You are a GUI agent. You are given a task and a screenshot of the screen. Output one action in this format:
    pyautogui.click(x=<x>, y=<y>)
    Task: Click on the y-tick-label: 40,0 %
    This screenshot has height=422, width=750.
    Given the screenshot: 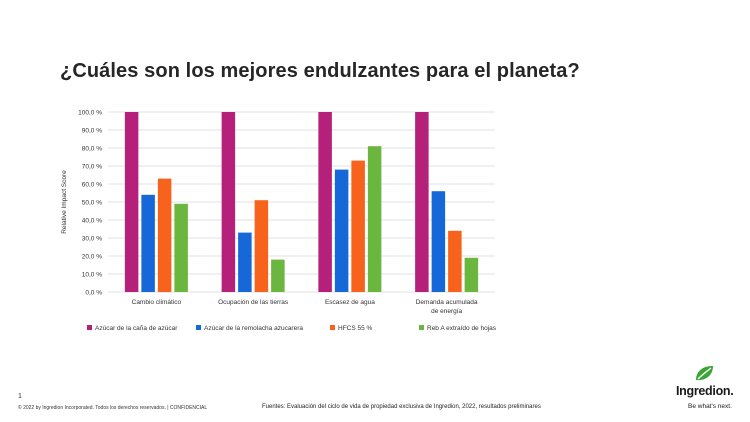 What is the action you would take?
    pyautogui.click(x=92, y=220)
    